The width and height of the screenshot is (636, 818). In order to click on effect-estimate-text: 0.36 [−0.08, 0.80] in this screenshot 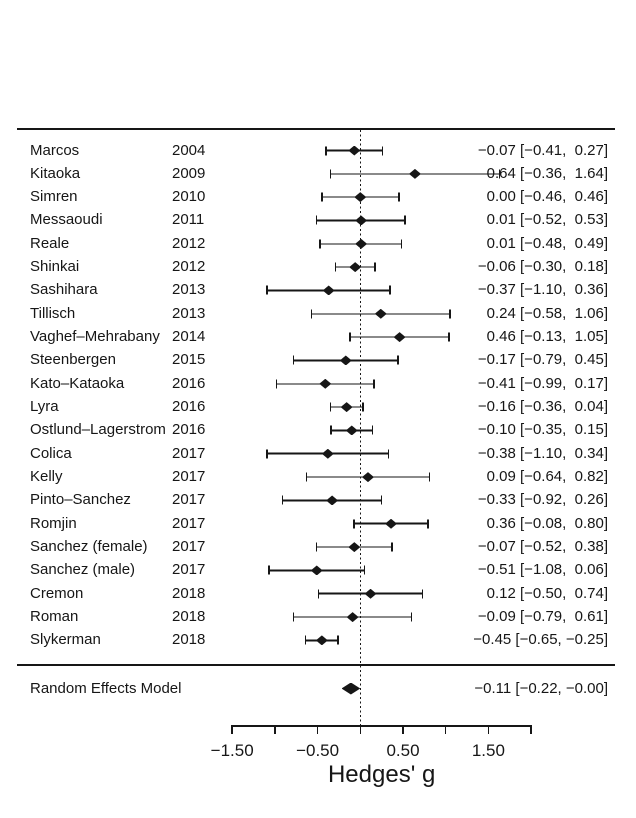, I will do `click(547, 523)`.